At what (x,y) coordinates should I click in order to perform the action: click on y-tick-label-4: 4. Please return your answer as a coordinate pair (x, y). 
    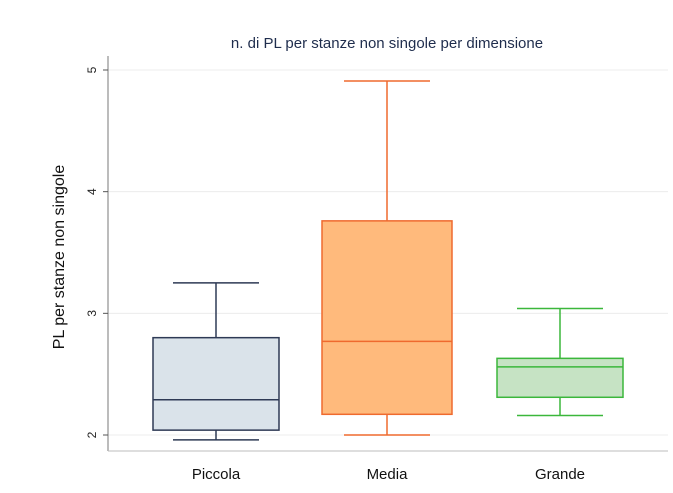
    Looking at the image, I should click on (92, 191).